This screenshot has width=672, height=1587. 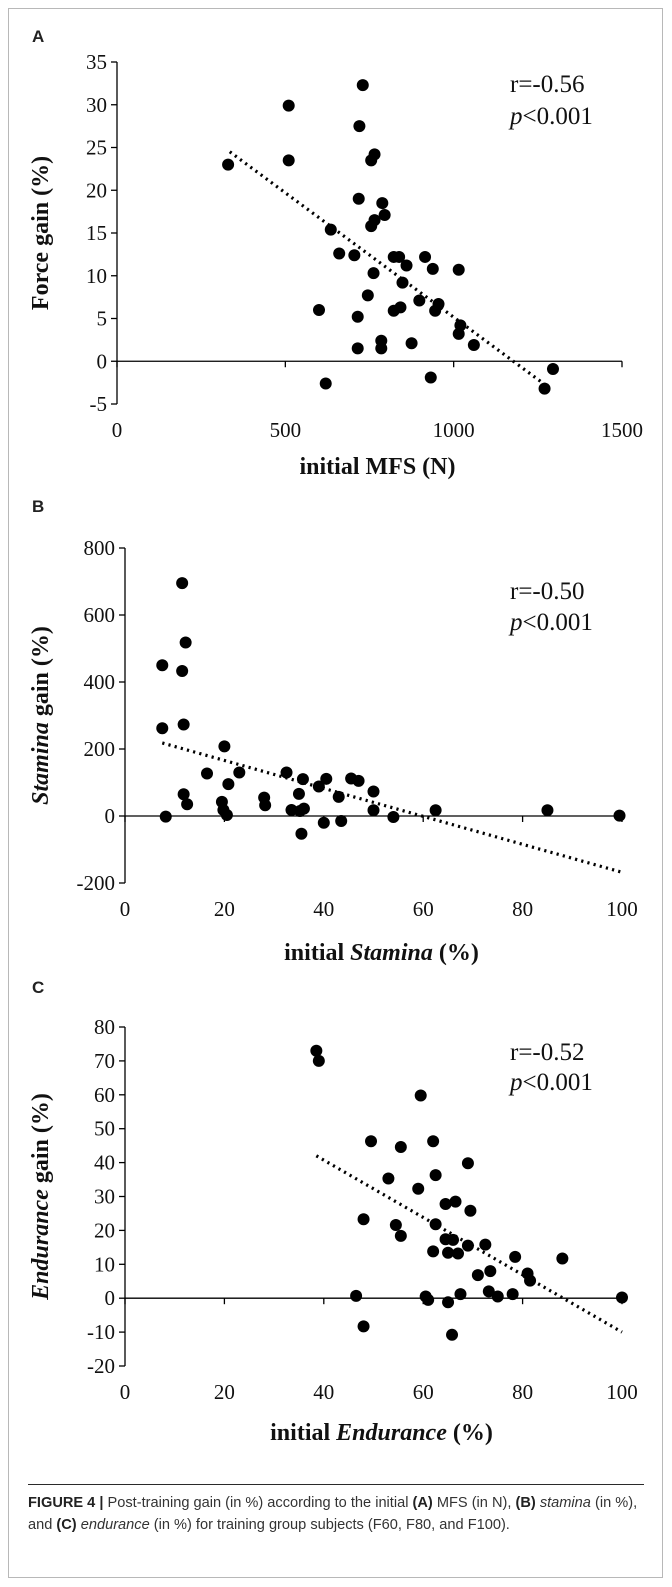 I want to click on correlation-r: r=-0.52, so click(x=547, y=1052).